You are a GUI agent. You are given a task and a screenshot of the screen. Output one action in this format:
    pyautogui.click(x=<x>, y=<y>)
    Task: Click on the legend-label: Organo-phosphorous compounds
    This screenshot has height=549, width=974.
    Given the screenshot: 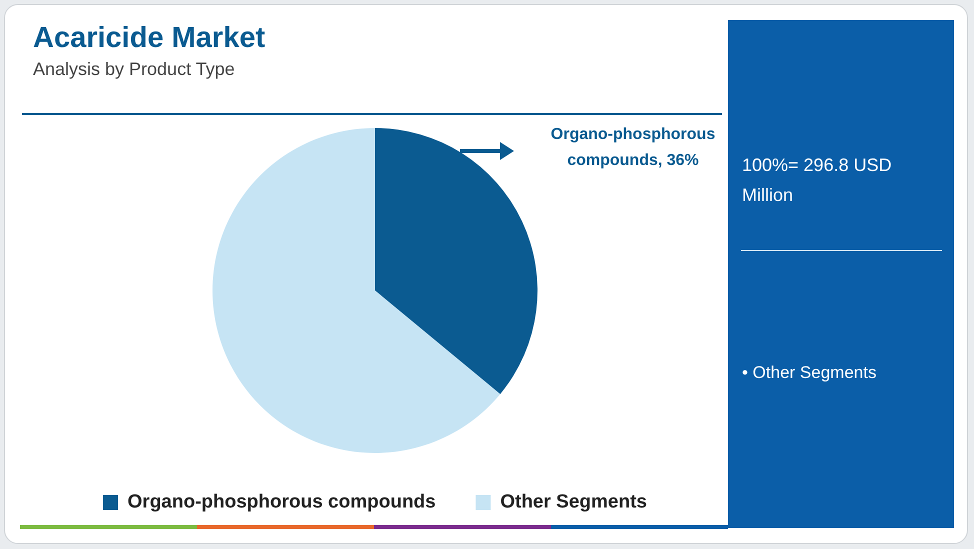 What is the action you would take?
    pyautogui.click(x=282, y=502)
    